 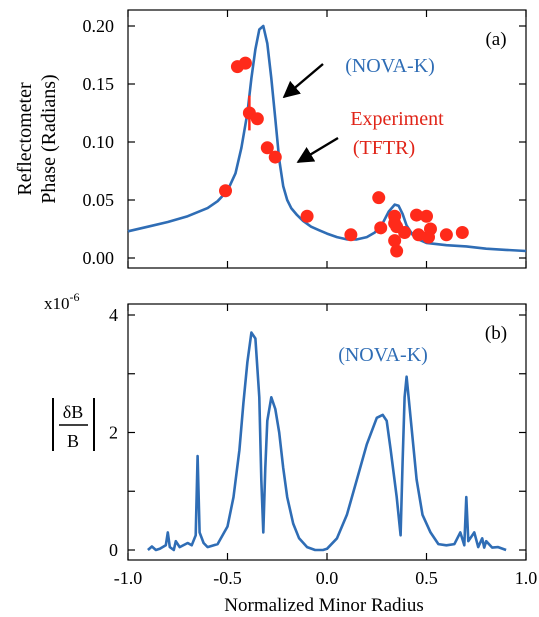 I want to click on y-tick-label: 2, so click(x=113, y=433).